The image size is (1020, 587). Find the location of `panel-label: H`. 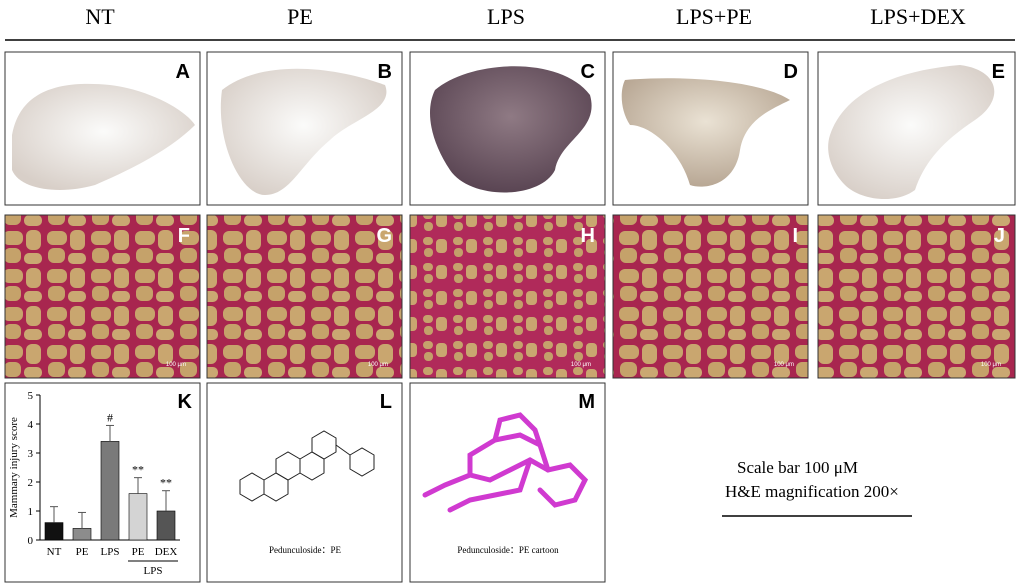

panel-label: H is located at coordinates (588, 236).